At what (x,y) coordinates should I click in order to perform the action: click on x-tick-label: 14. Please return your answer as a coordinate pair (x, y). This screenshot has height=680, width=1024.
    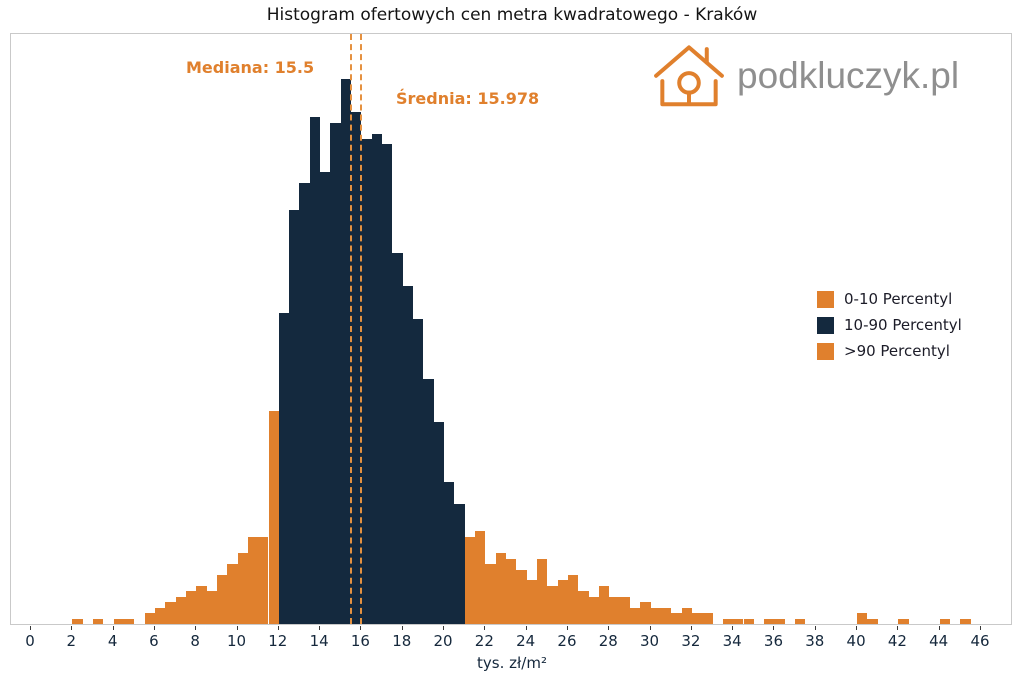
    Looking at the image, I should click on (319, 641).